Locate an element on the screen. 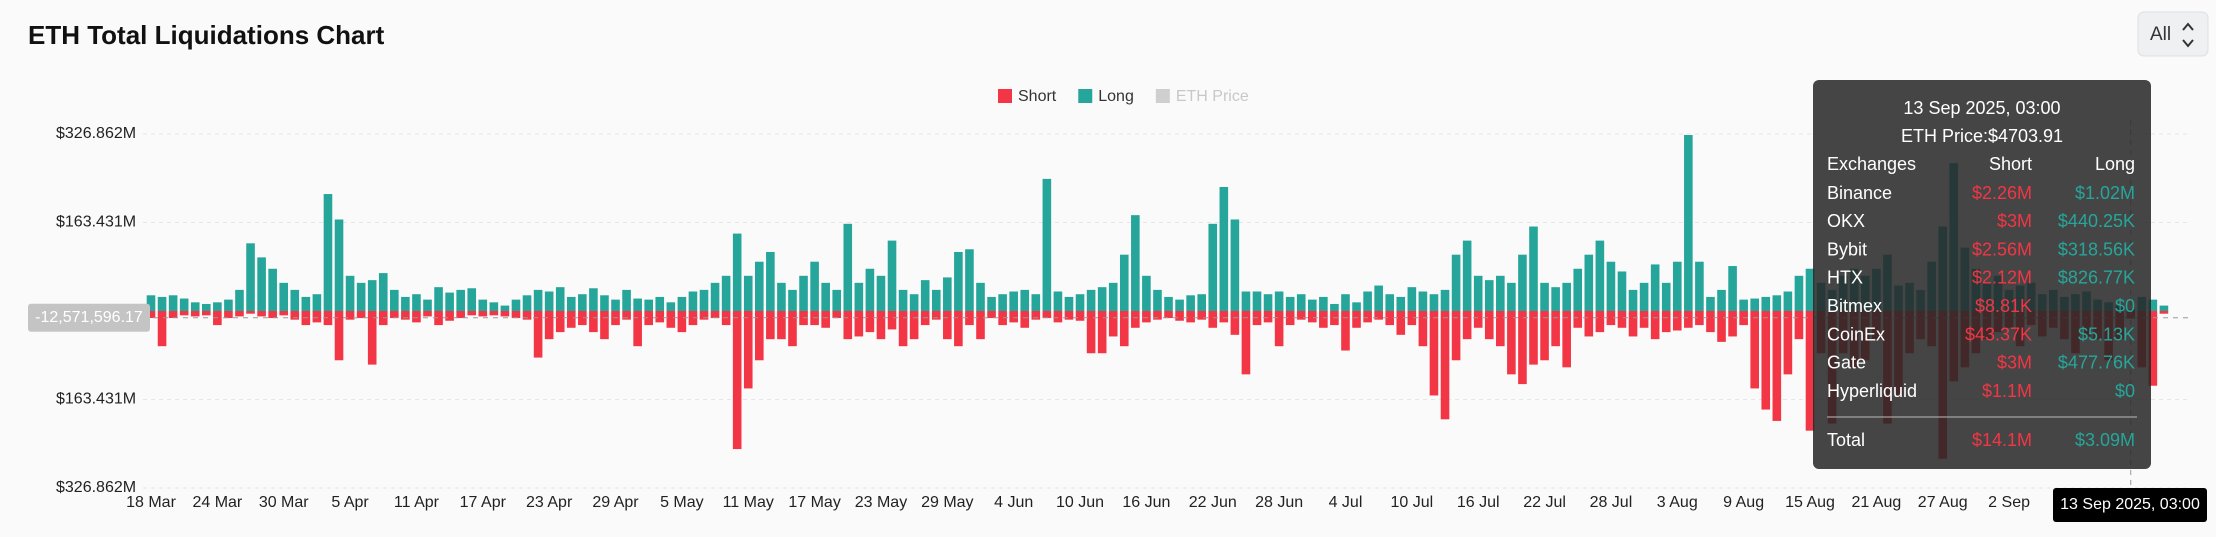 This screenshot has height=537, width=2216. select-box is located at coordinates (2173, 34).